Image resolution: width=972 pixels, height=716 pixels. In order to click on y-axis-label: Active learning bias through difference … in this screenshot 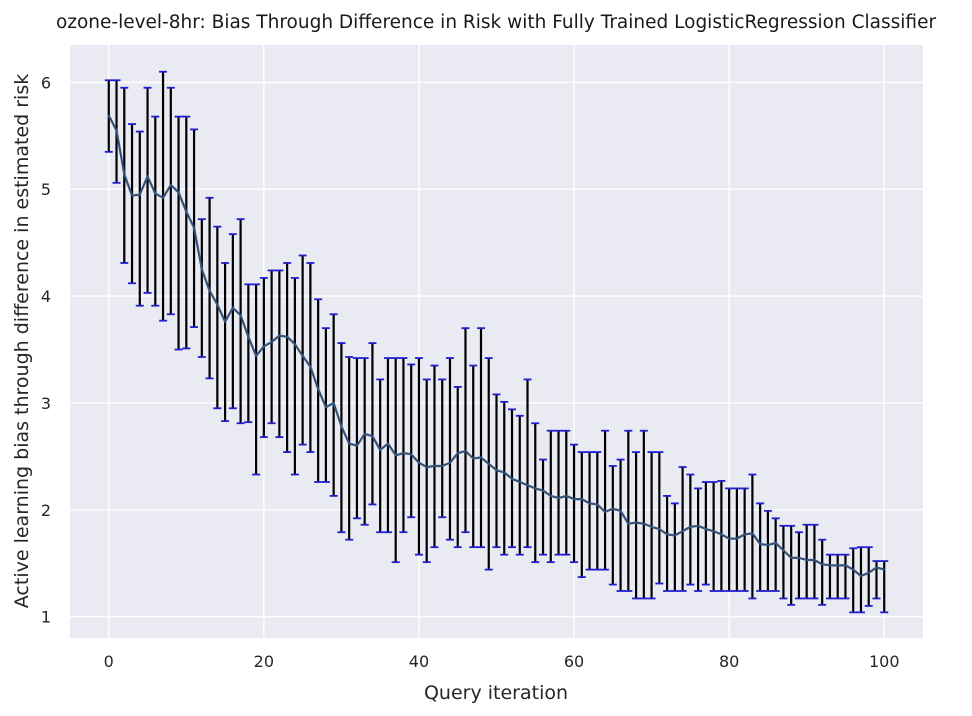, I will do `click(22, 341)`.